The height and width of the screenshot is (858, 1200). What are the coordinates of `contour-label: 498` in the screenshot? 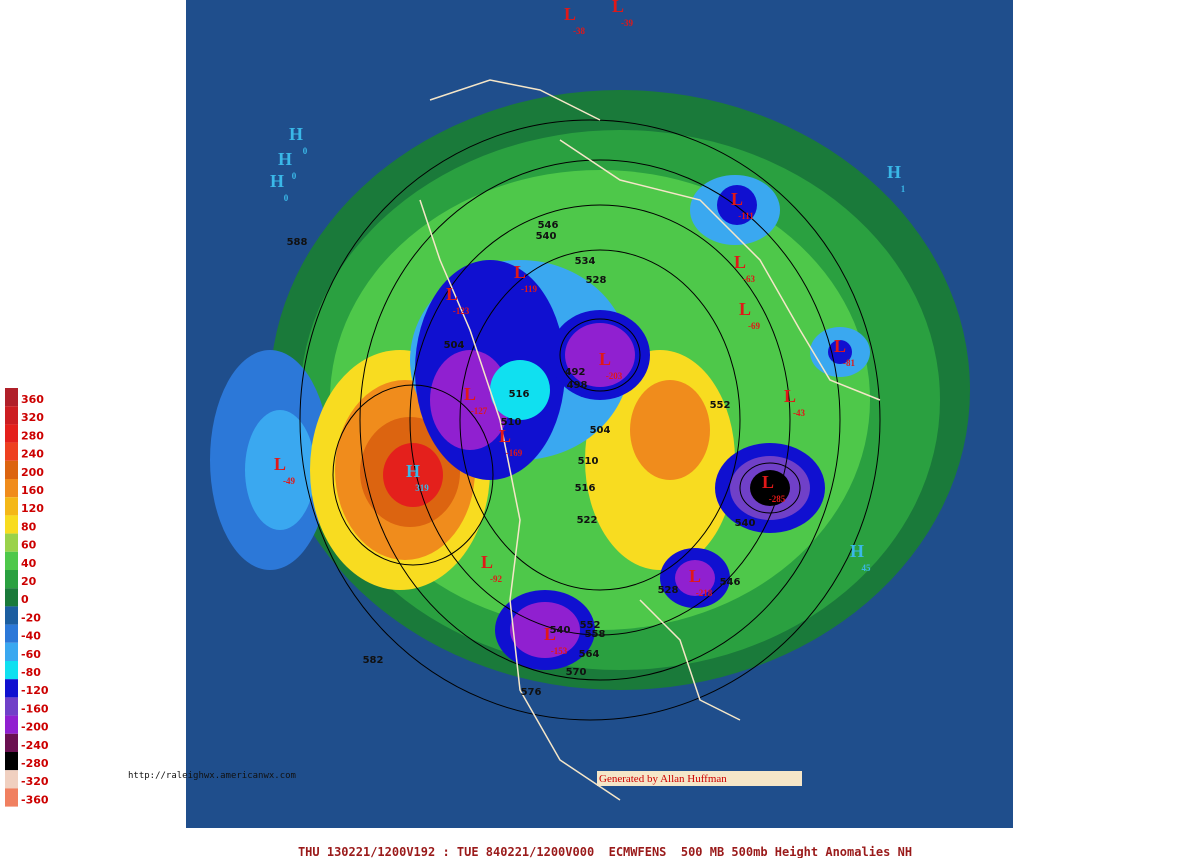 It's located at (577, 385).